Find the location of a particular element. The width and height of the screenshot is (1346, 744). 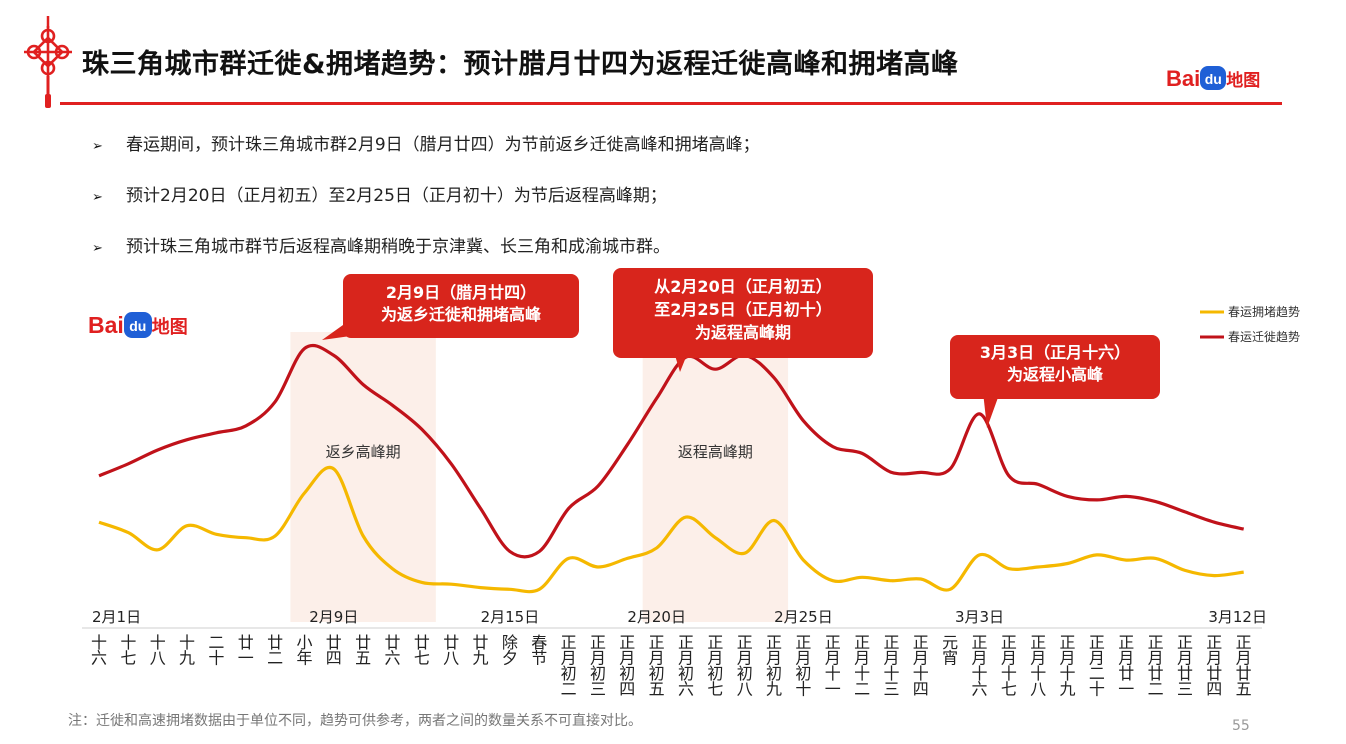

x-tick-label: 廿七 is located at coordinates (422, 650).